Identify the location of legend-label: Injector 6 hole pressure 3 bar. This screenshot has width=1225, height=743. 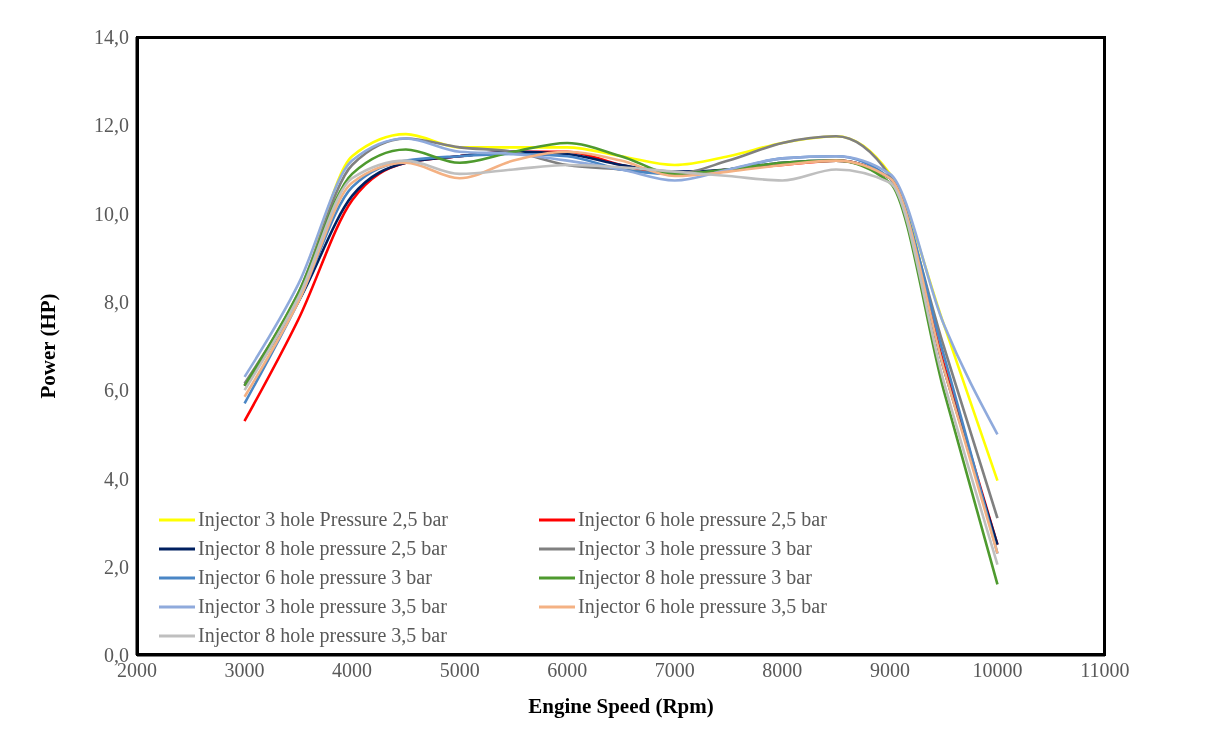
(315, 577).